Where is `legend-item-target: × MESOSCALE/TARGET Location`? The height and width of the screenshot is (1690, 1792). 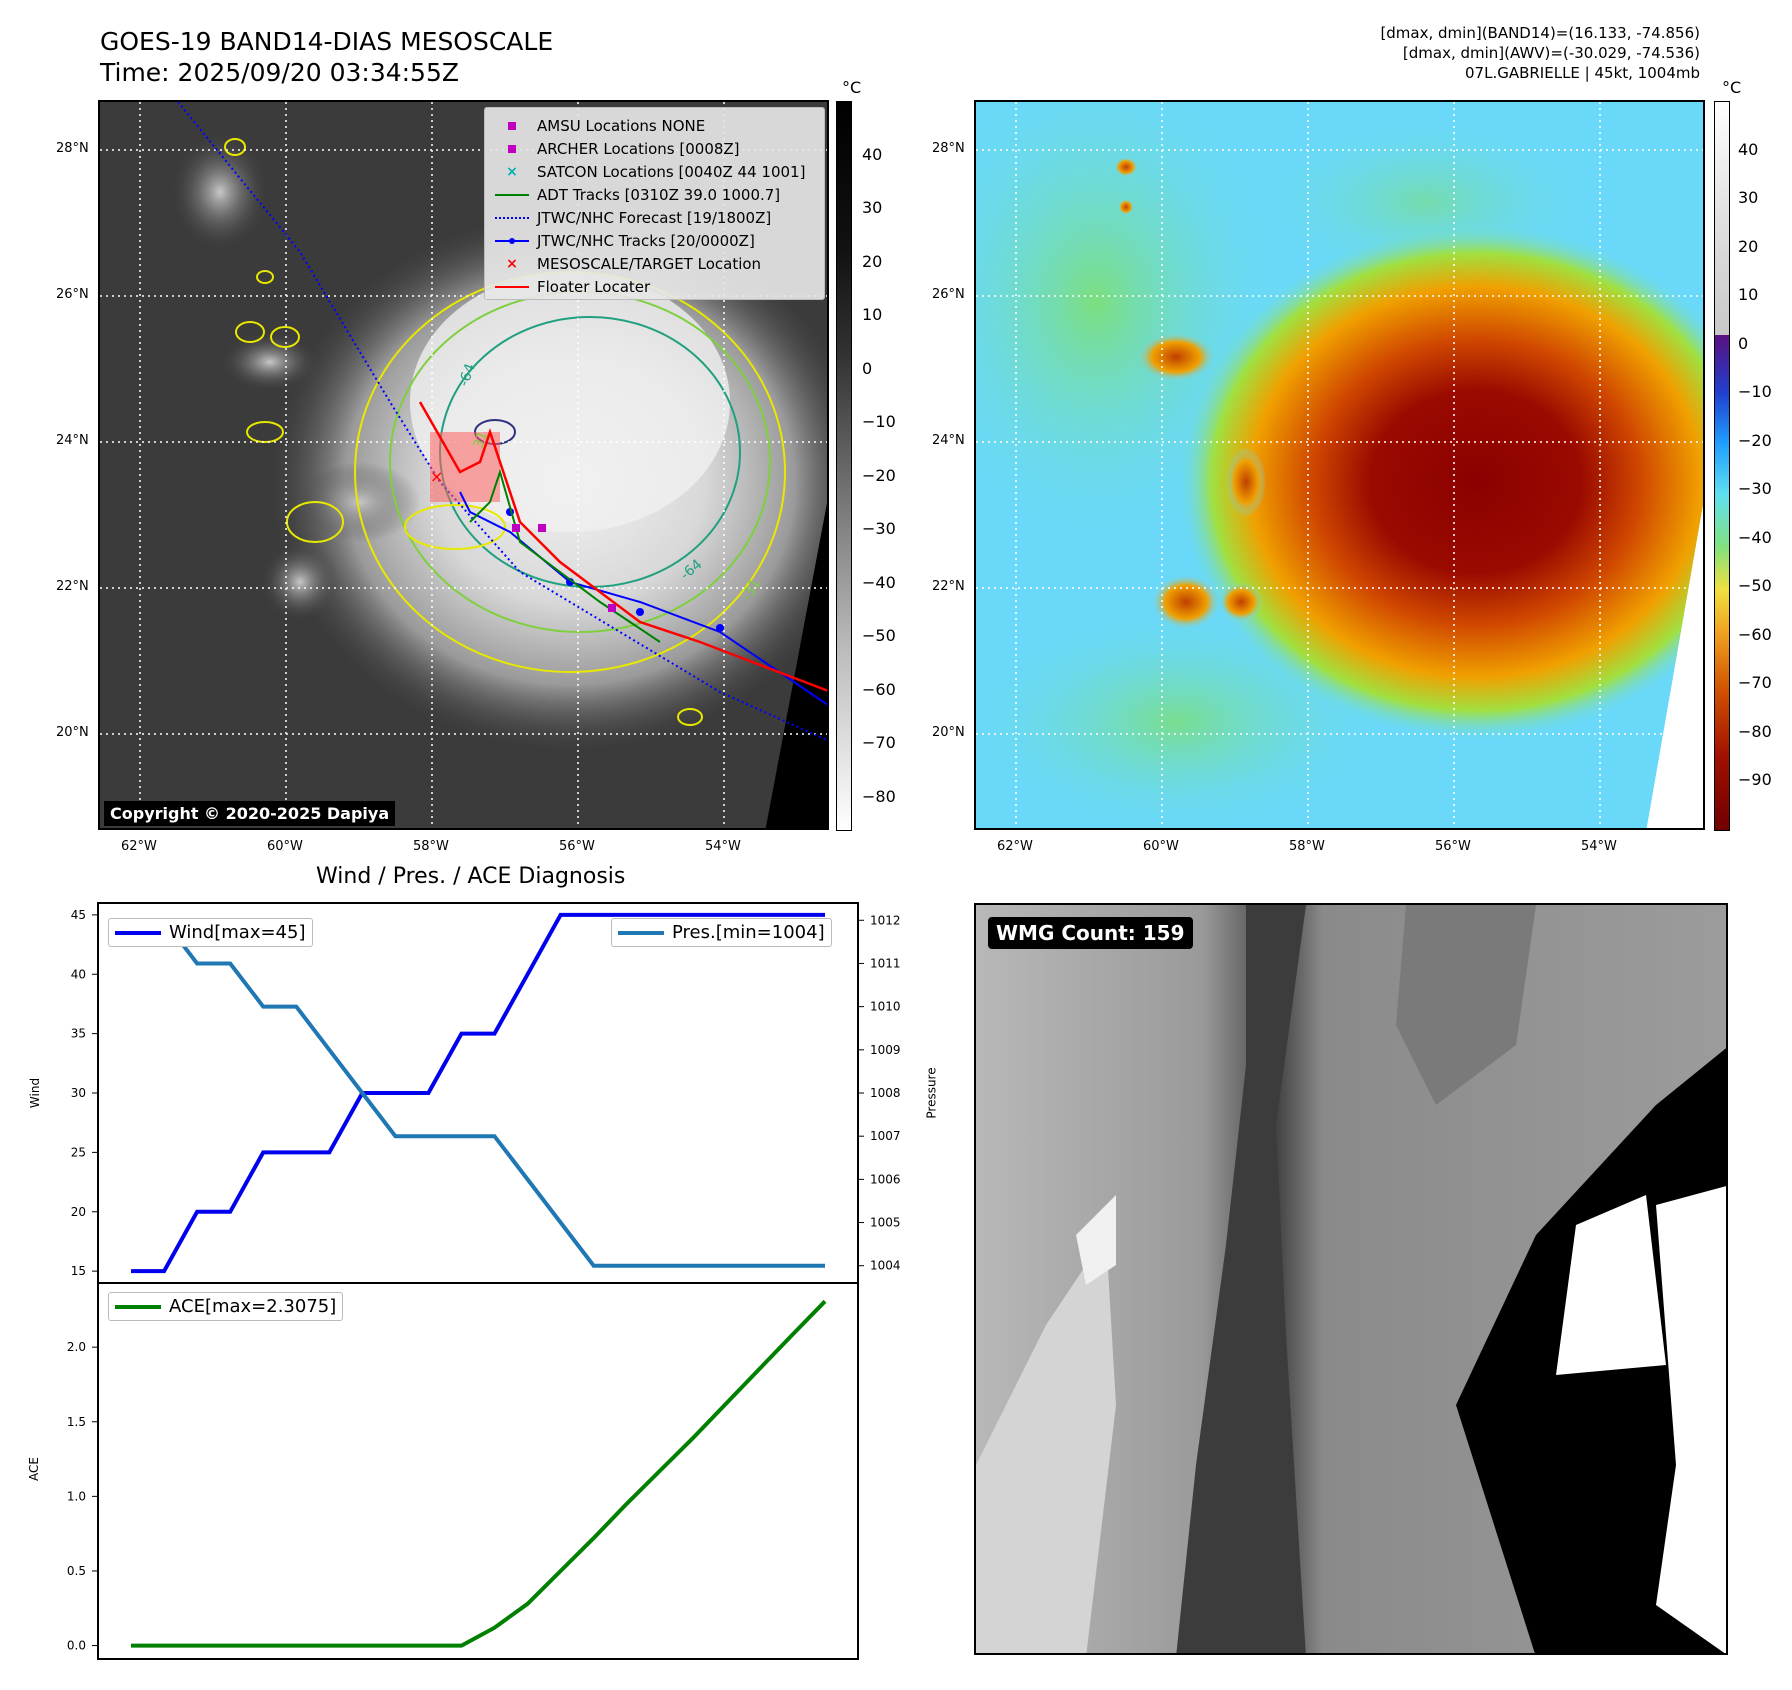 legend-item-target: × MESOSCALE/TARGET Location is located at coordinates (654, 263).